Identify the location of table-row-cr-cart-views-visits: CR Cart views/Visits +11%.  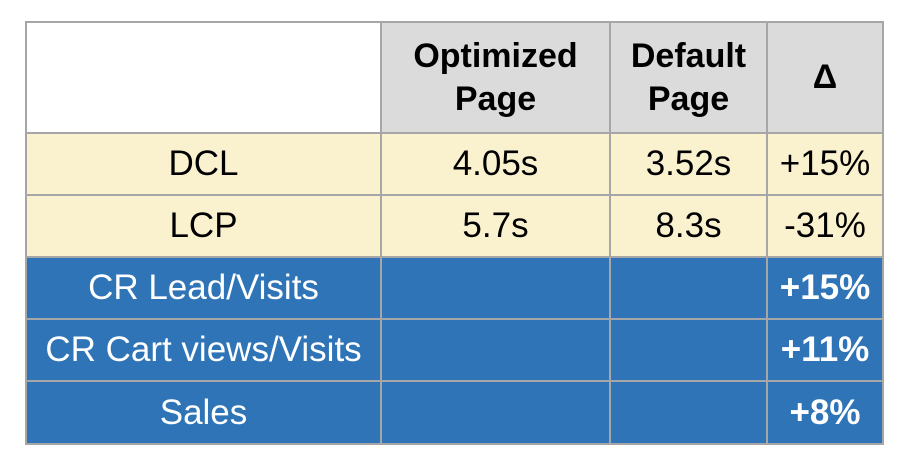
(454, 350).